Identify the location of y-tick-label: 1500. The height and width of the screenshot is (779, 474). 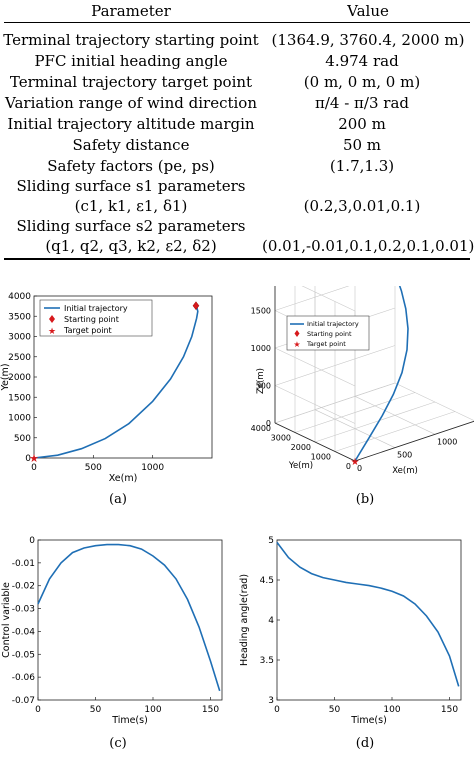
(19, 398).